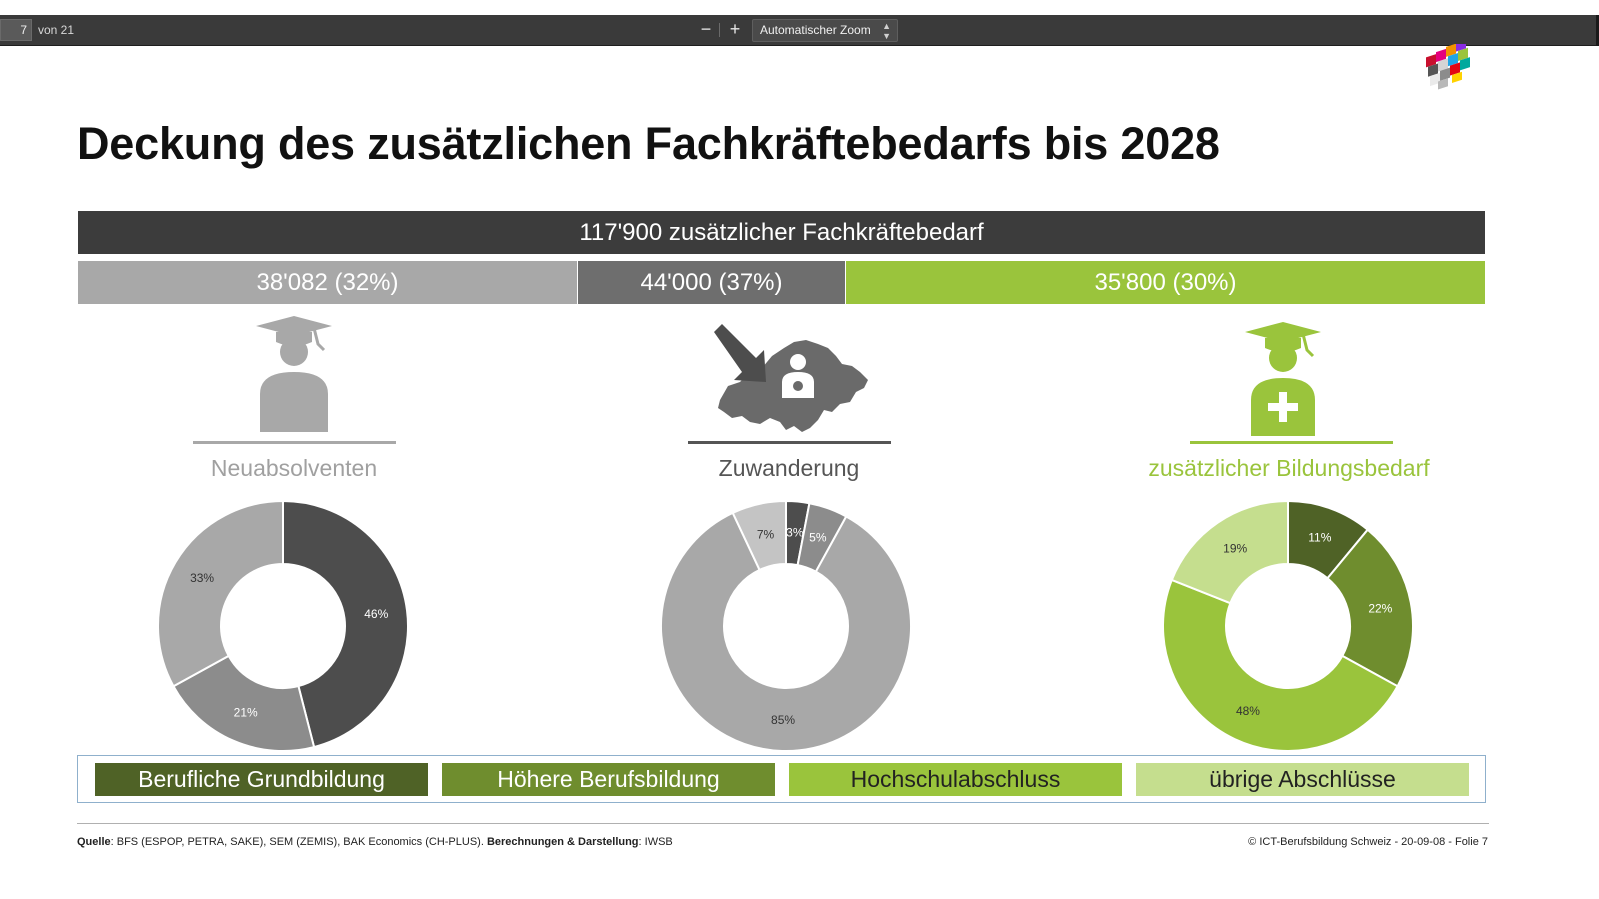  I want to click on footer-calc-key: Berechnungen & Darstellung, so click(562, 842).